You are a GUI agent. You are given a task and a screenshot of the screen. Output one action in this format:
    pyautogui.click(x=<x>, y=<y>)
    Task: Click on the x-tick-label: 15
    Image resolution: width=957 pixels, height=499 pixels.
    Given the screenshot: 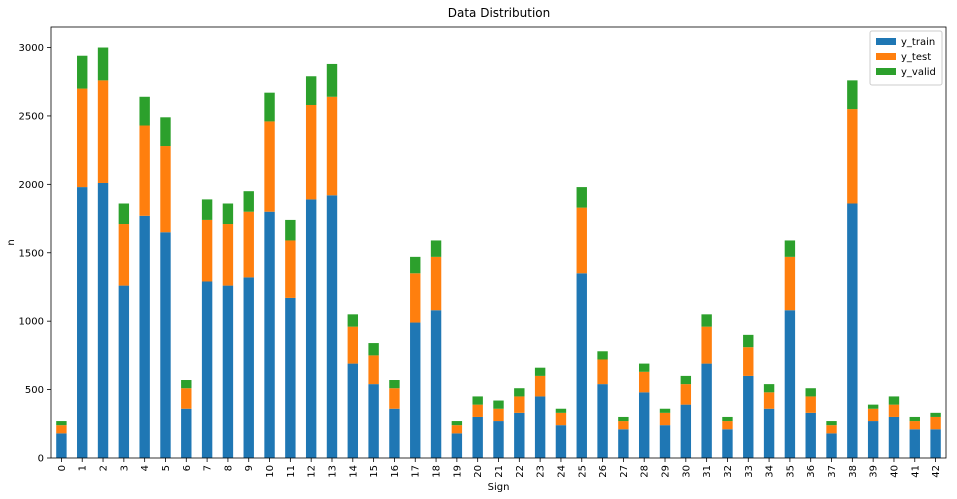 What is the action you would take?
    pyautogui.click(x=374, y=471)
    